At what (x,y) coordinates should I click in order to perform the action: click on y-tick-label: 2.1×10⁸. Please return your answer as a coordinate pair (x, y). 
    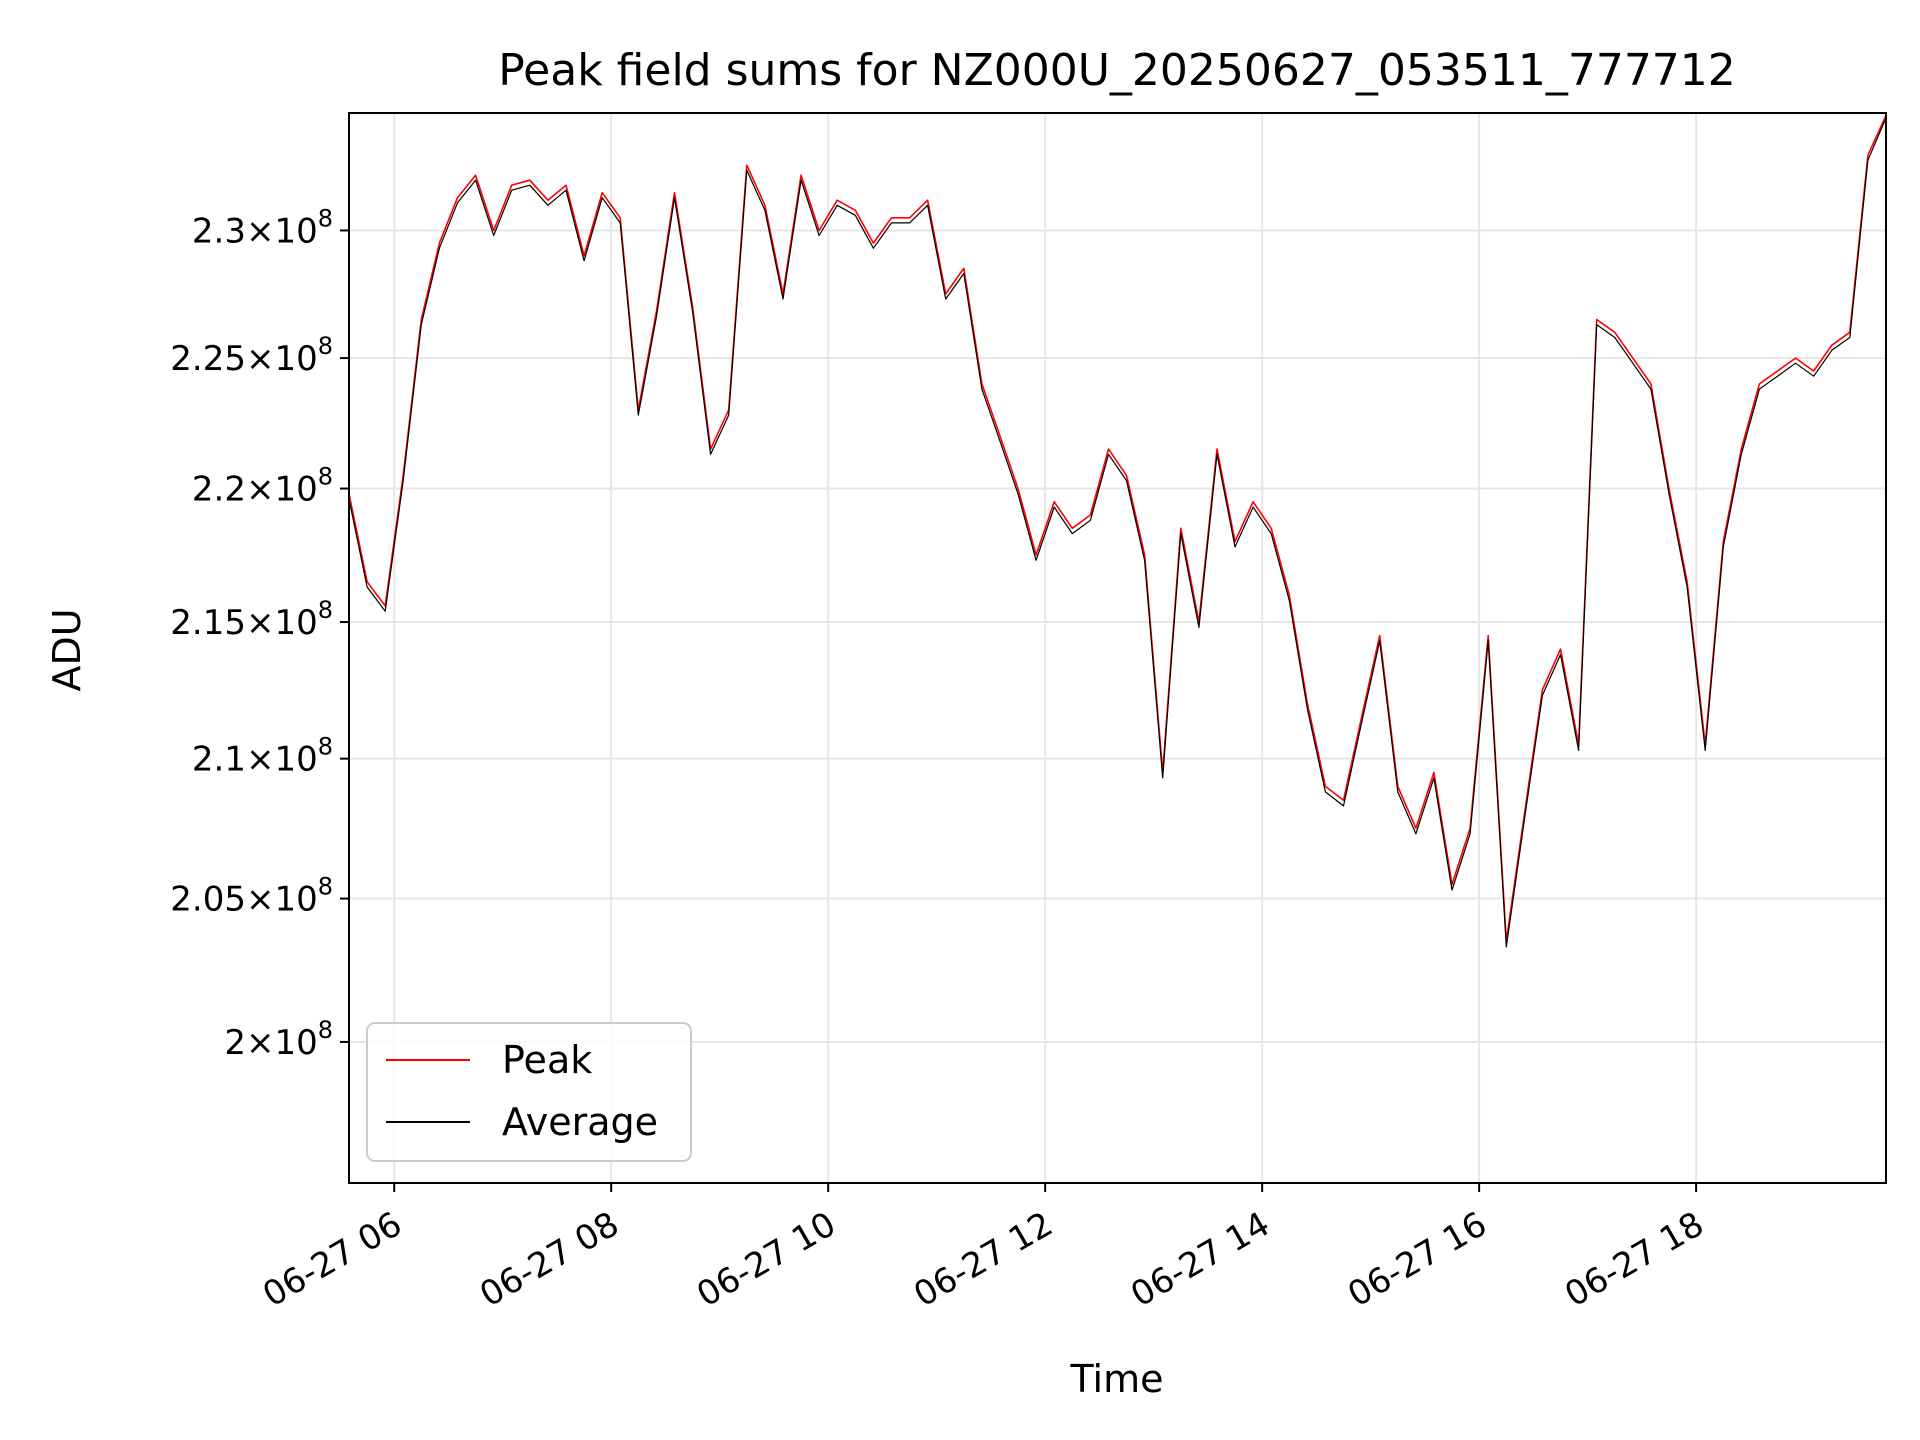
    Looking at the image, I should click on (262, 756).